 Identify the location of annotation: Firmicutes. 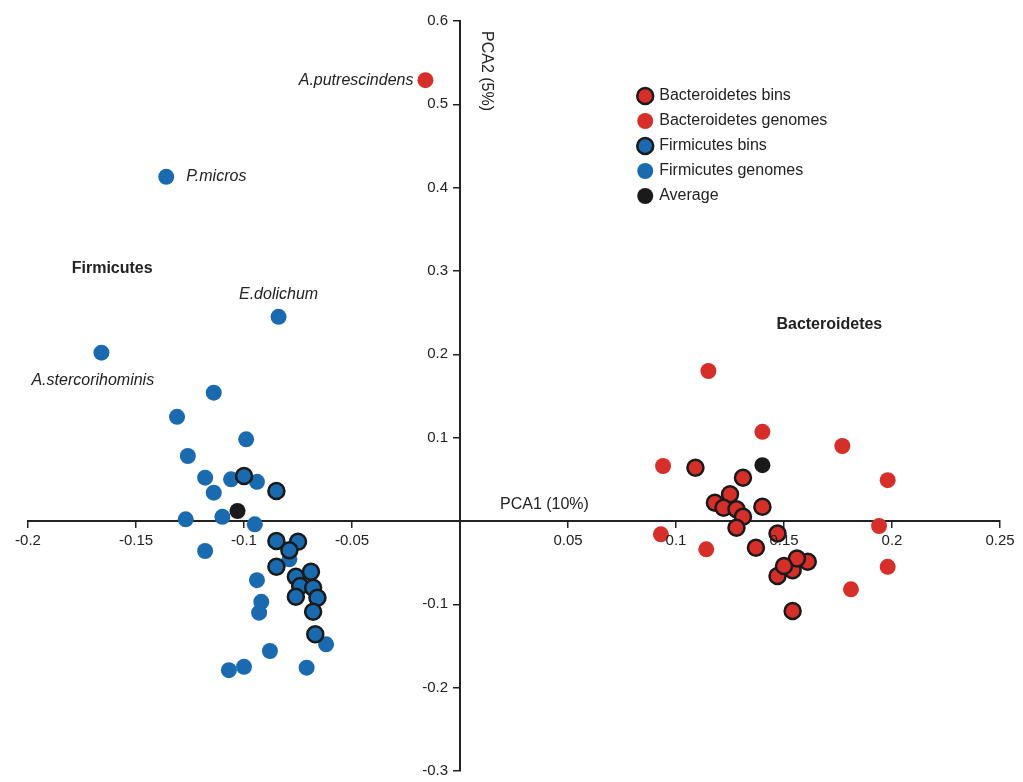
(112, 267).